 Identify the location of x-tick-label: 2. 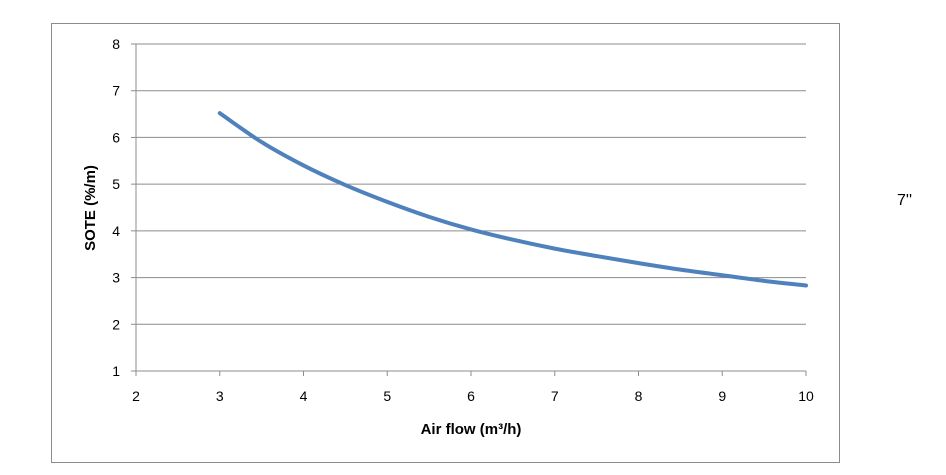
(136, 396).